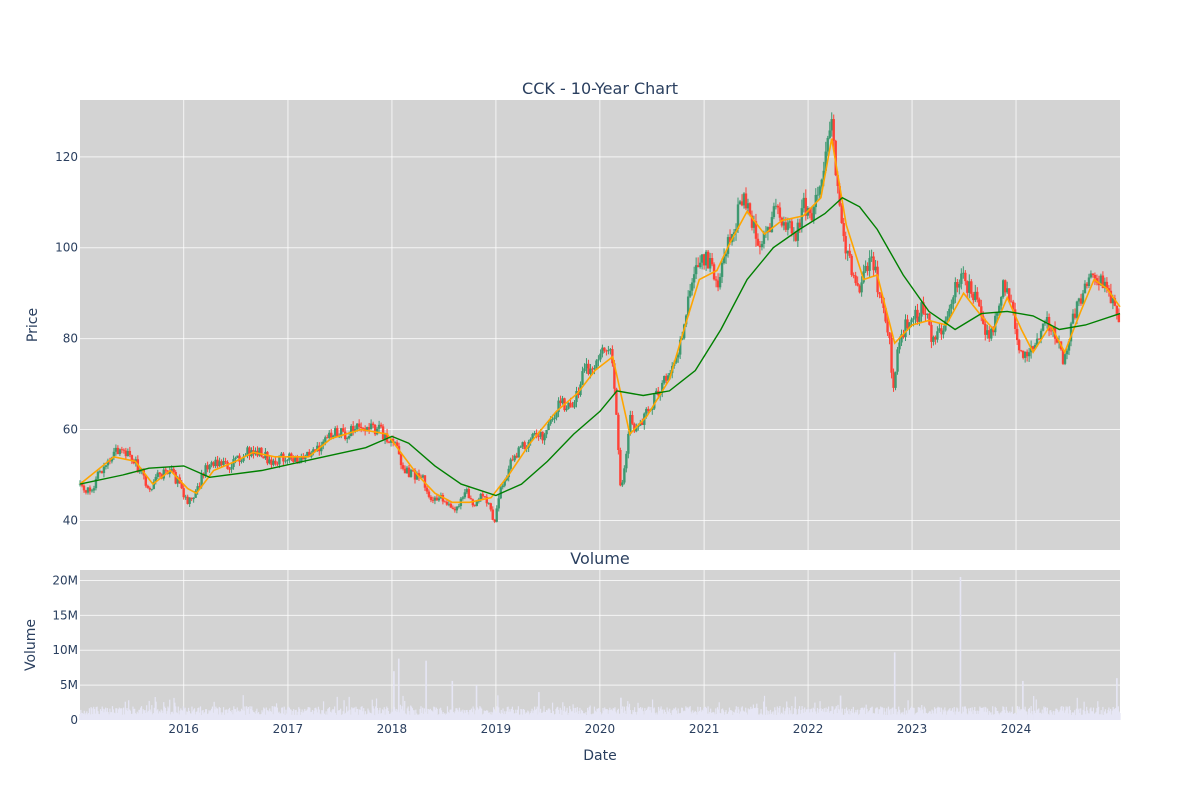  I want to click on volume-y-tick-label: 10M, so click(65, 650).